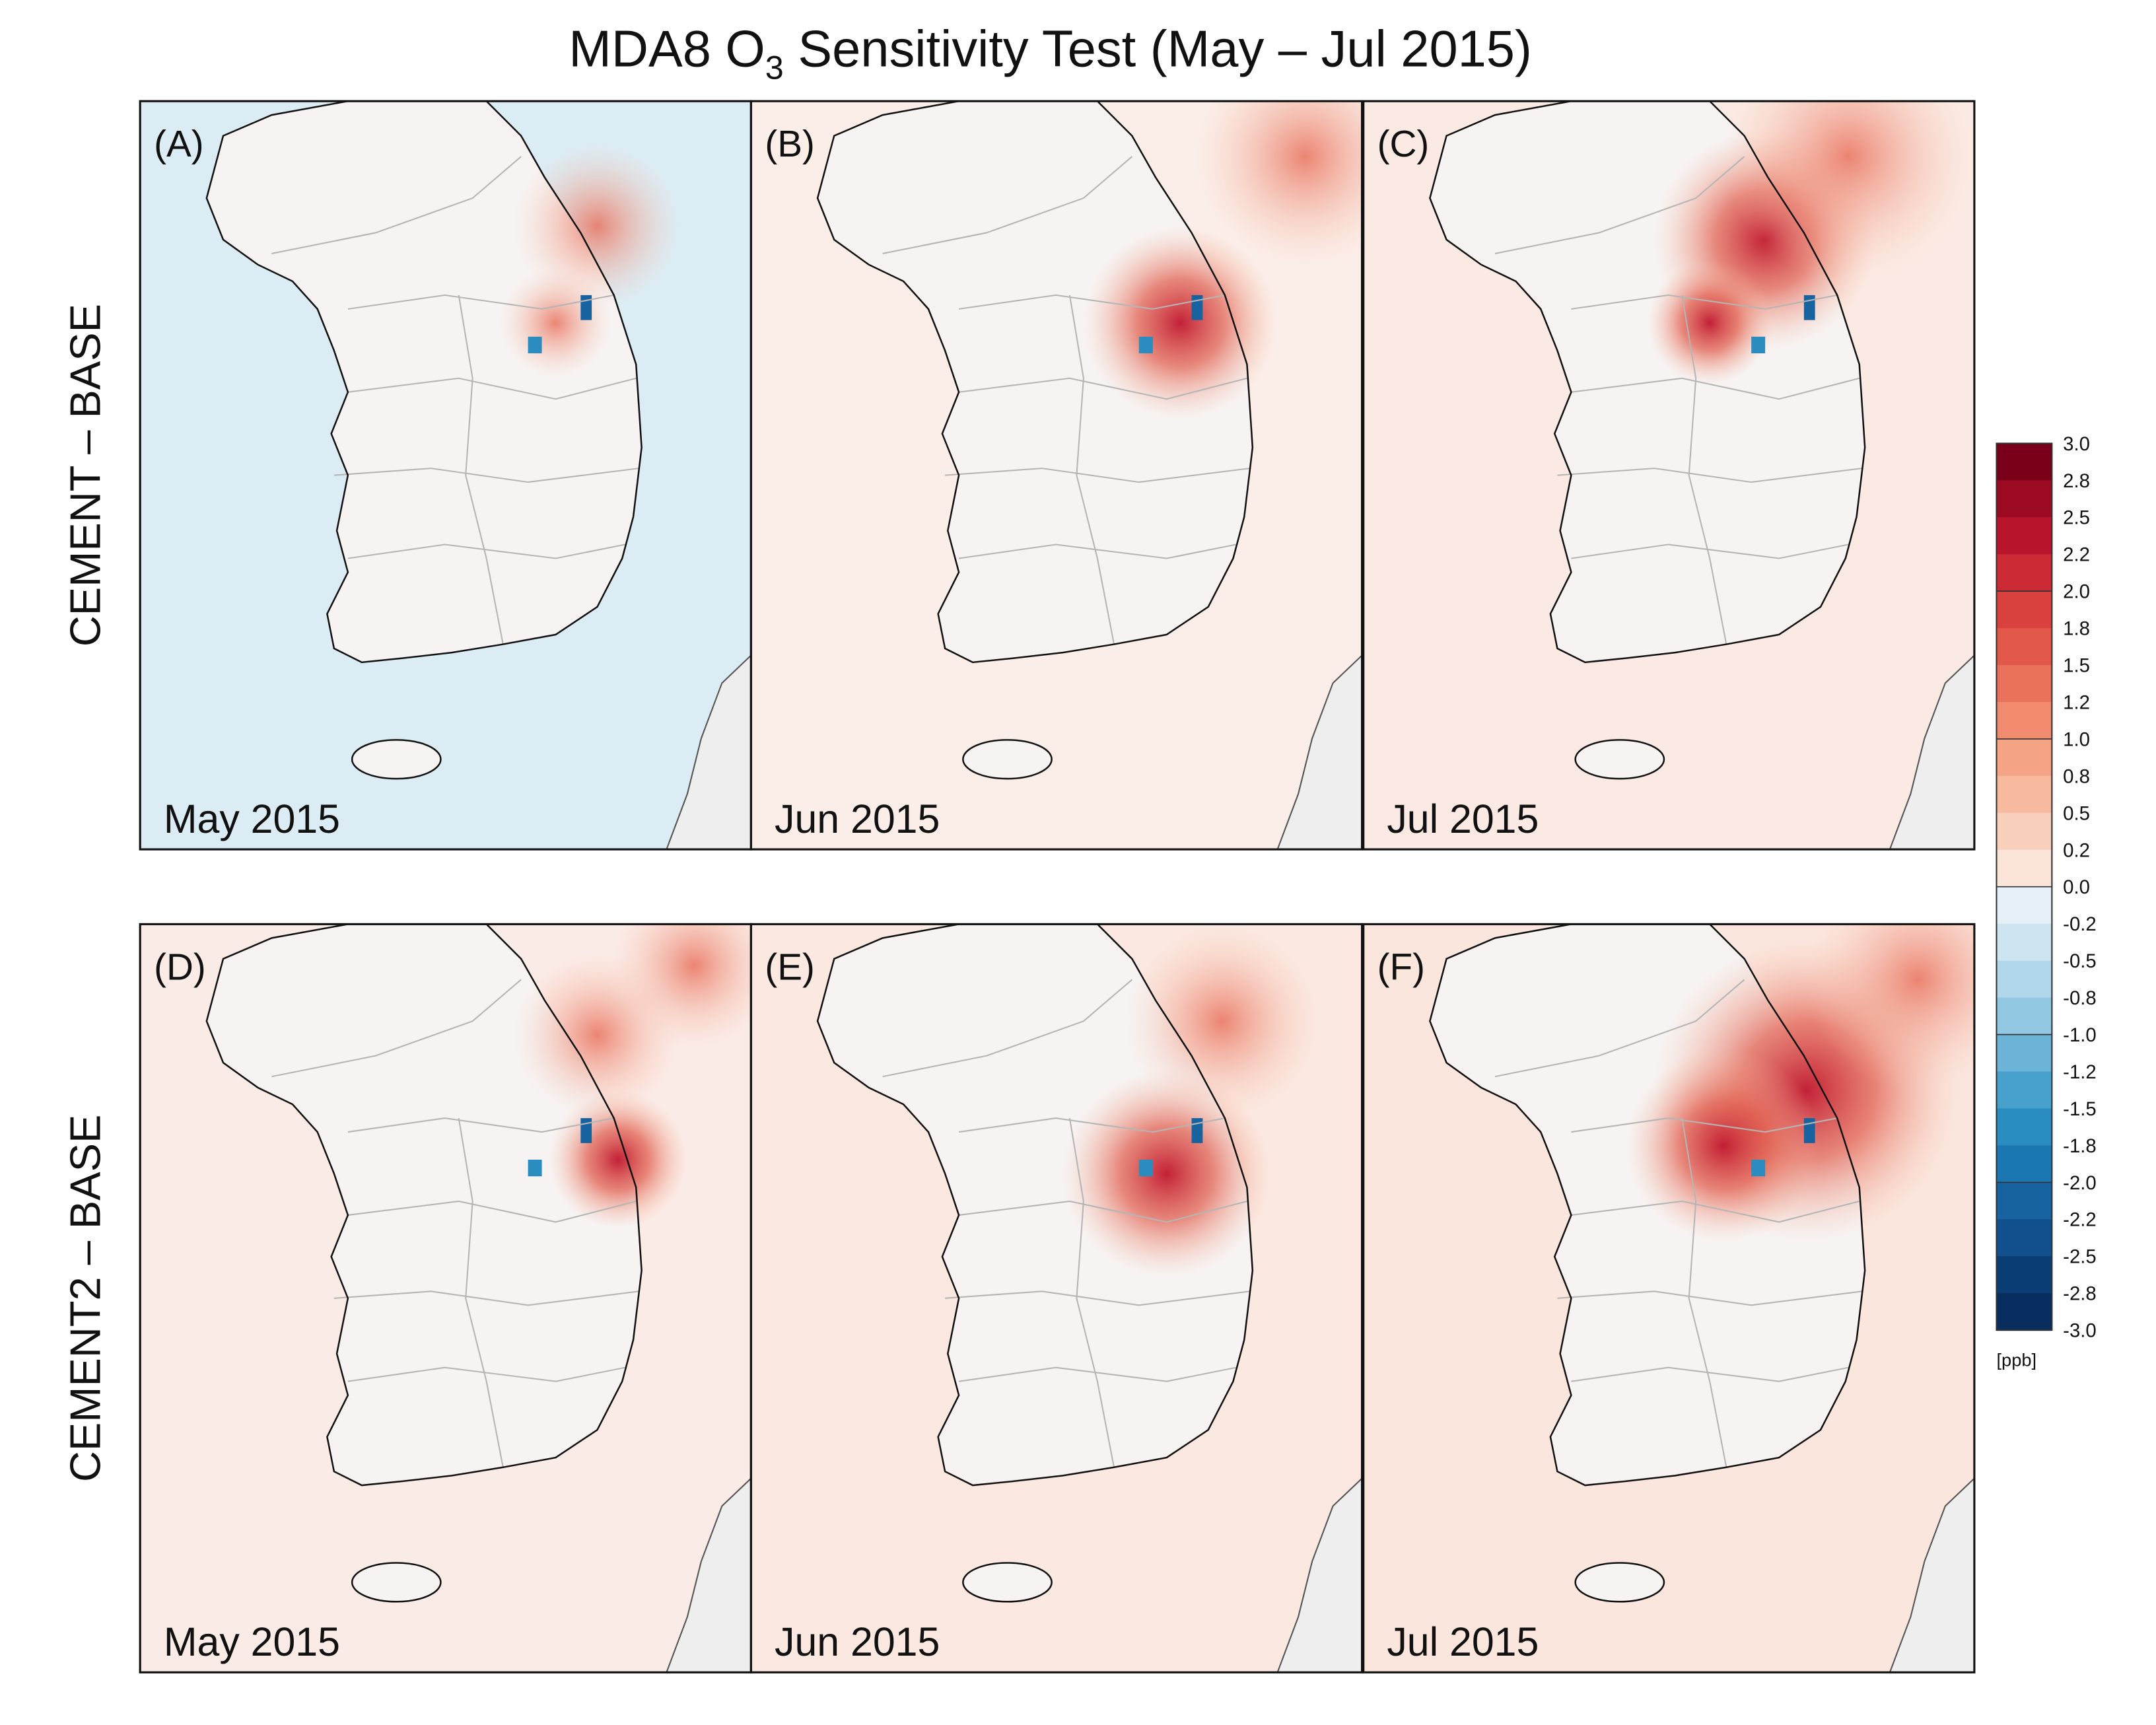  Describe the element at coordinates (2080, 924) in the screenshot. I see `colorbar-tick-label: -0.2` at that location.